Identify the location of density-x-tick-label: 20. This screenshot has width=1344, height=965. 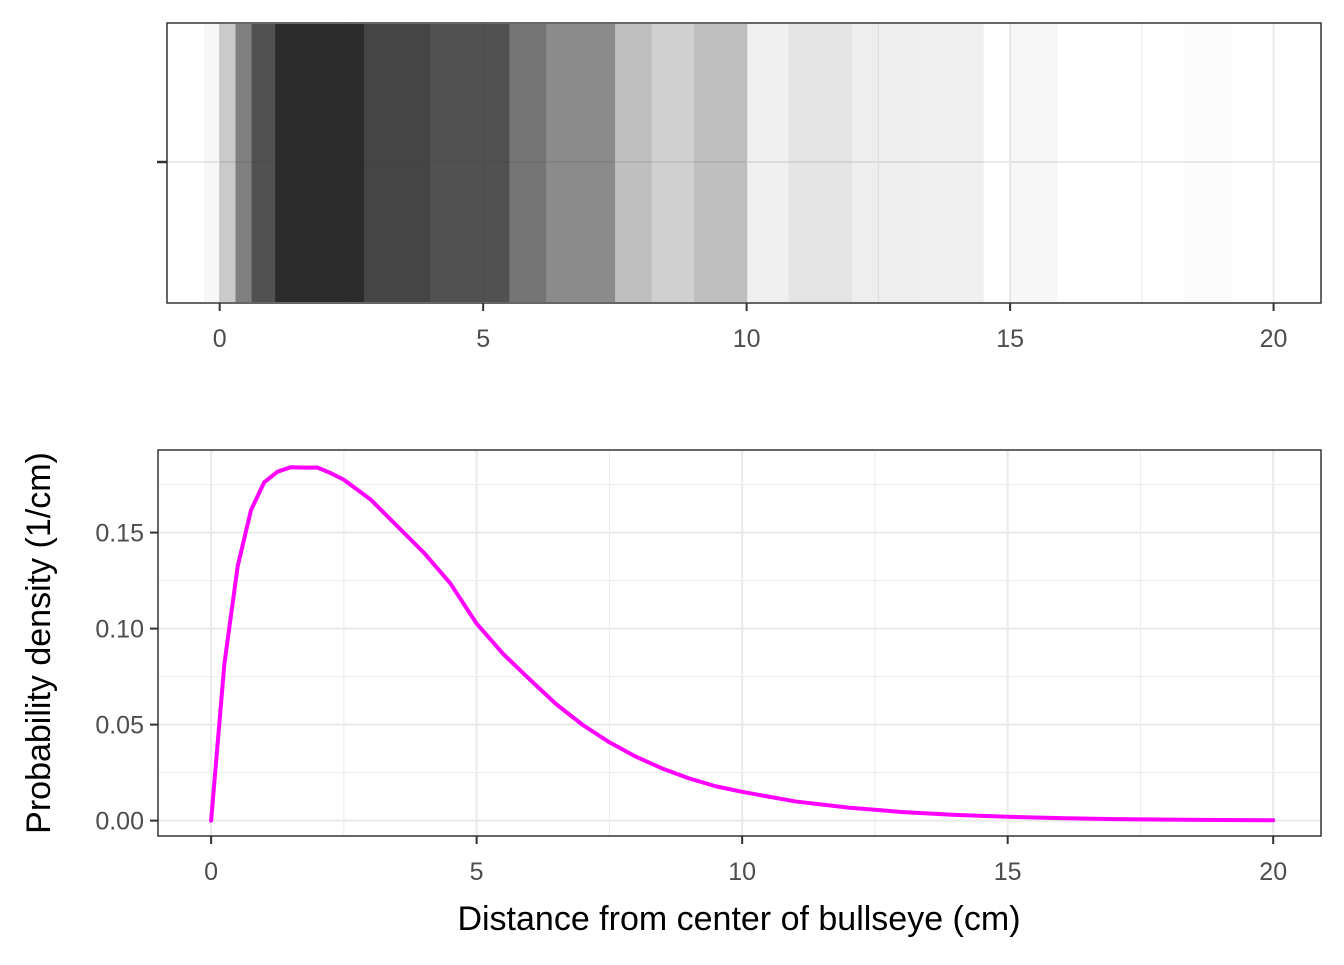
(1273, 872).